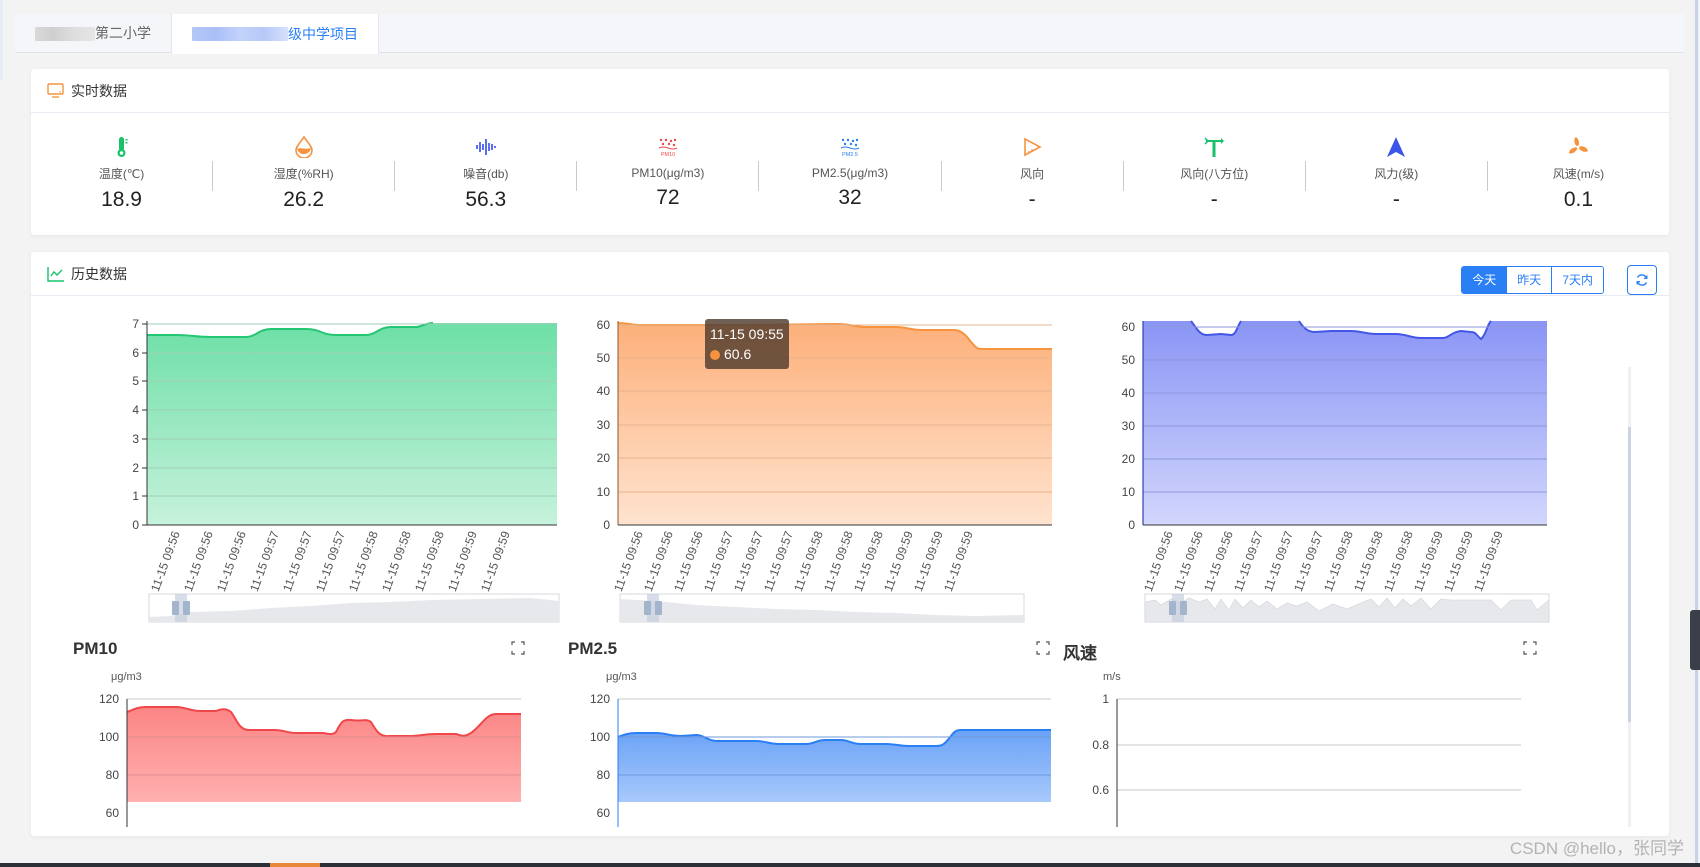  I want to click on metric-label: 风向, so click(1032, 173).